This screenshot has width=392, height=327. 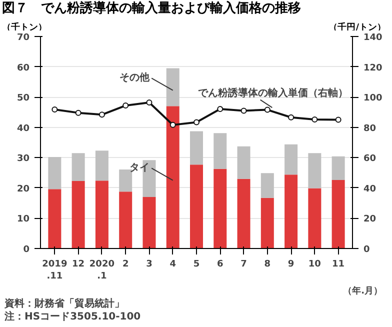 What do you see at coordinates (243, 265) in the screenshot?
I see `x-tick-label: 7` at bounding box center [243, 265].